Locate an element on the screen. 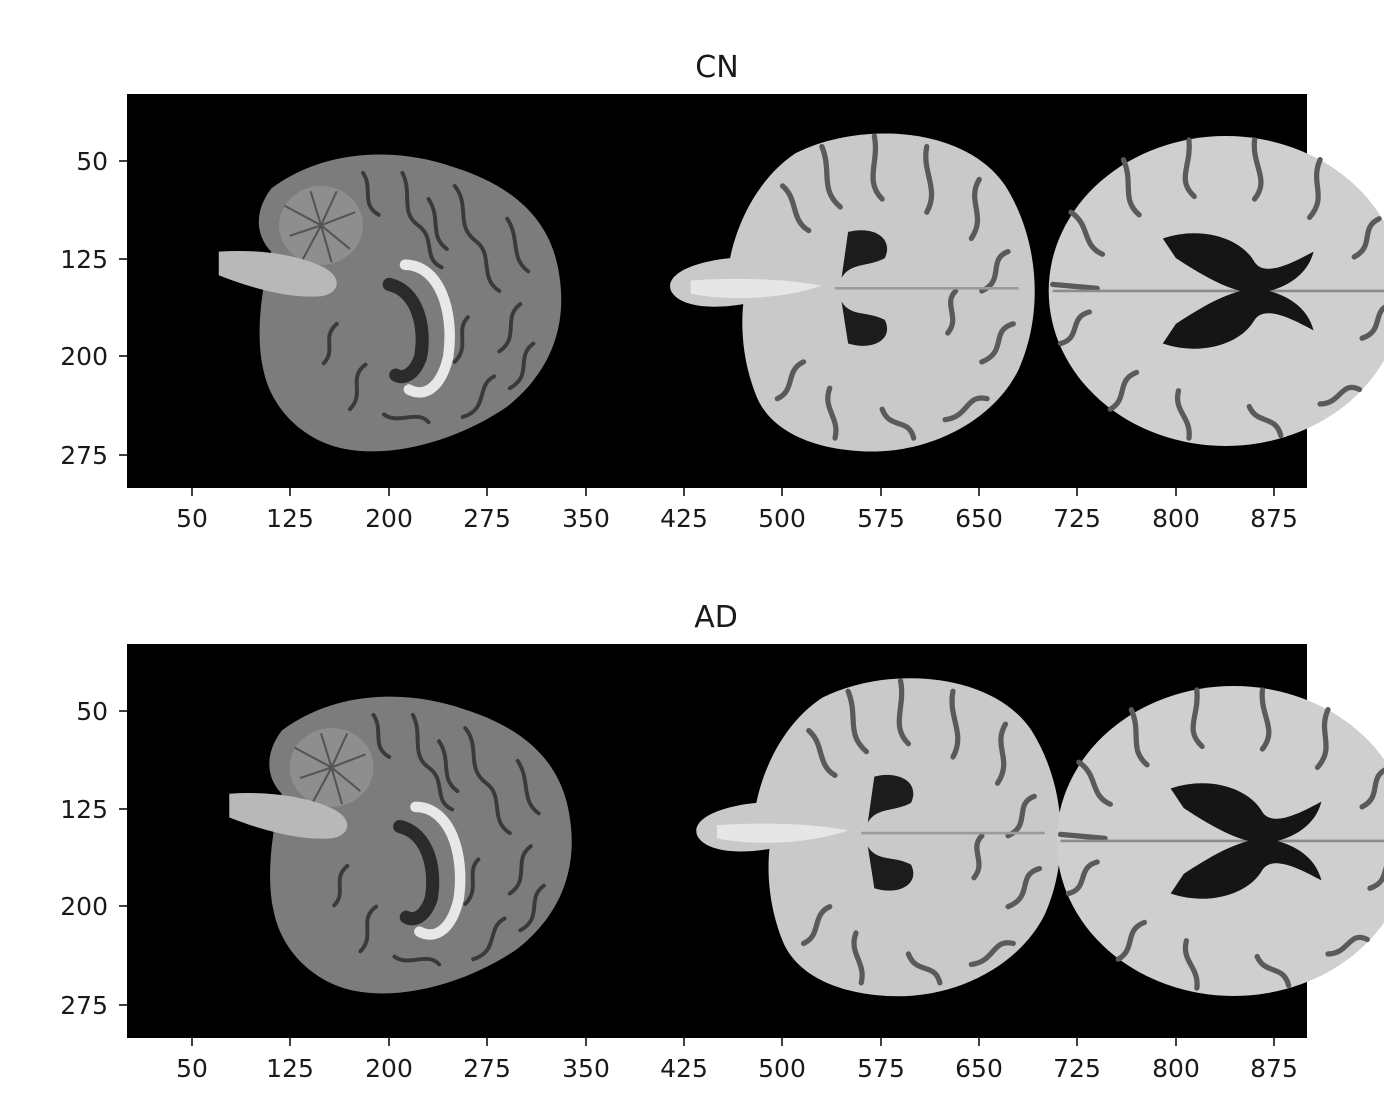  panel-title-cn: CN is located at coordinates (716, 67).